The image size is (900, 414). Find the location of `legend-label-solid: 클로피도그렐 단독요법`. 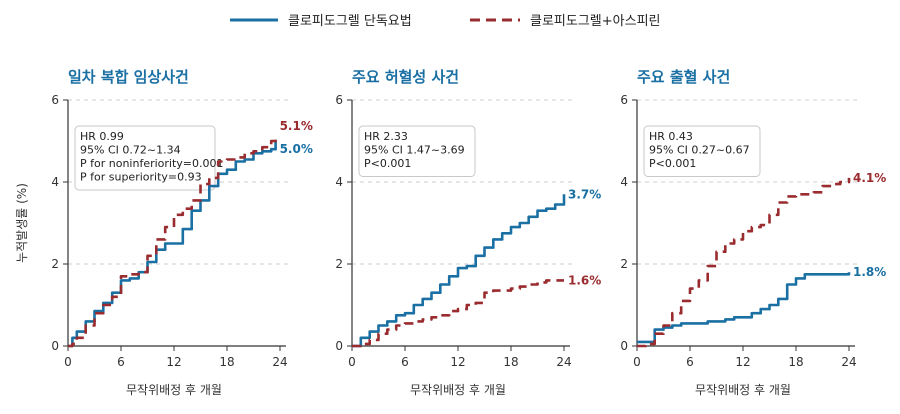

legend-label-solid: 클로피도그렐 단독요법 is located at coordinates (350, 21).